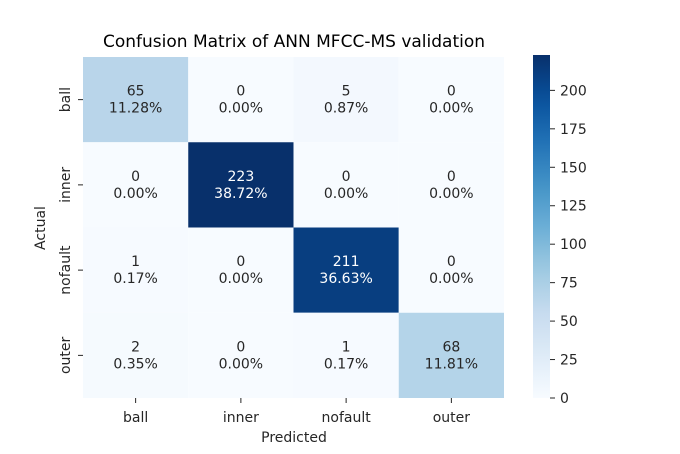 Image resolution: width=680 pixels, height=454 pixels. What do you see at coordinates (541, 226) in the screenshot?
I see `colorbar-gradient` at bounding box center [541, 226].